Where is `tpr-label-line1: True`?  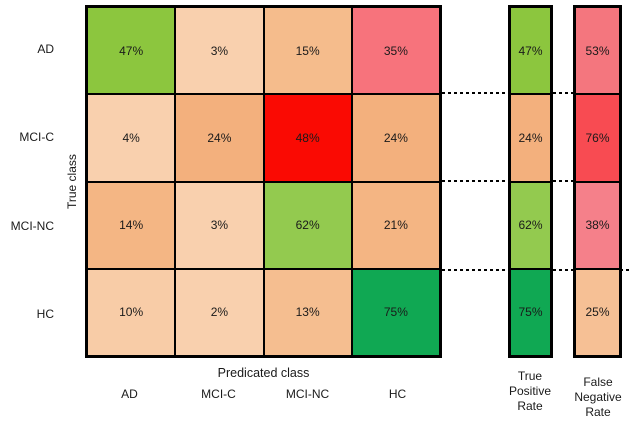
tpr-label-line1: True is located at coordinates (530, 376).